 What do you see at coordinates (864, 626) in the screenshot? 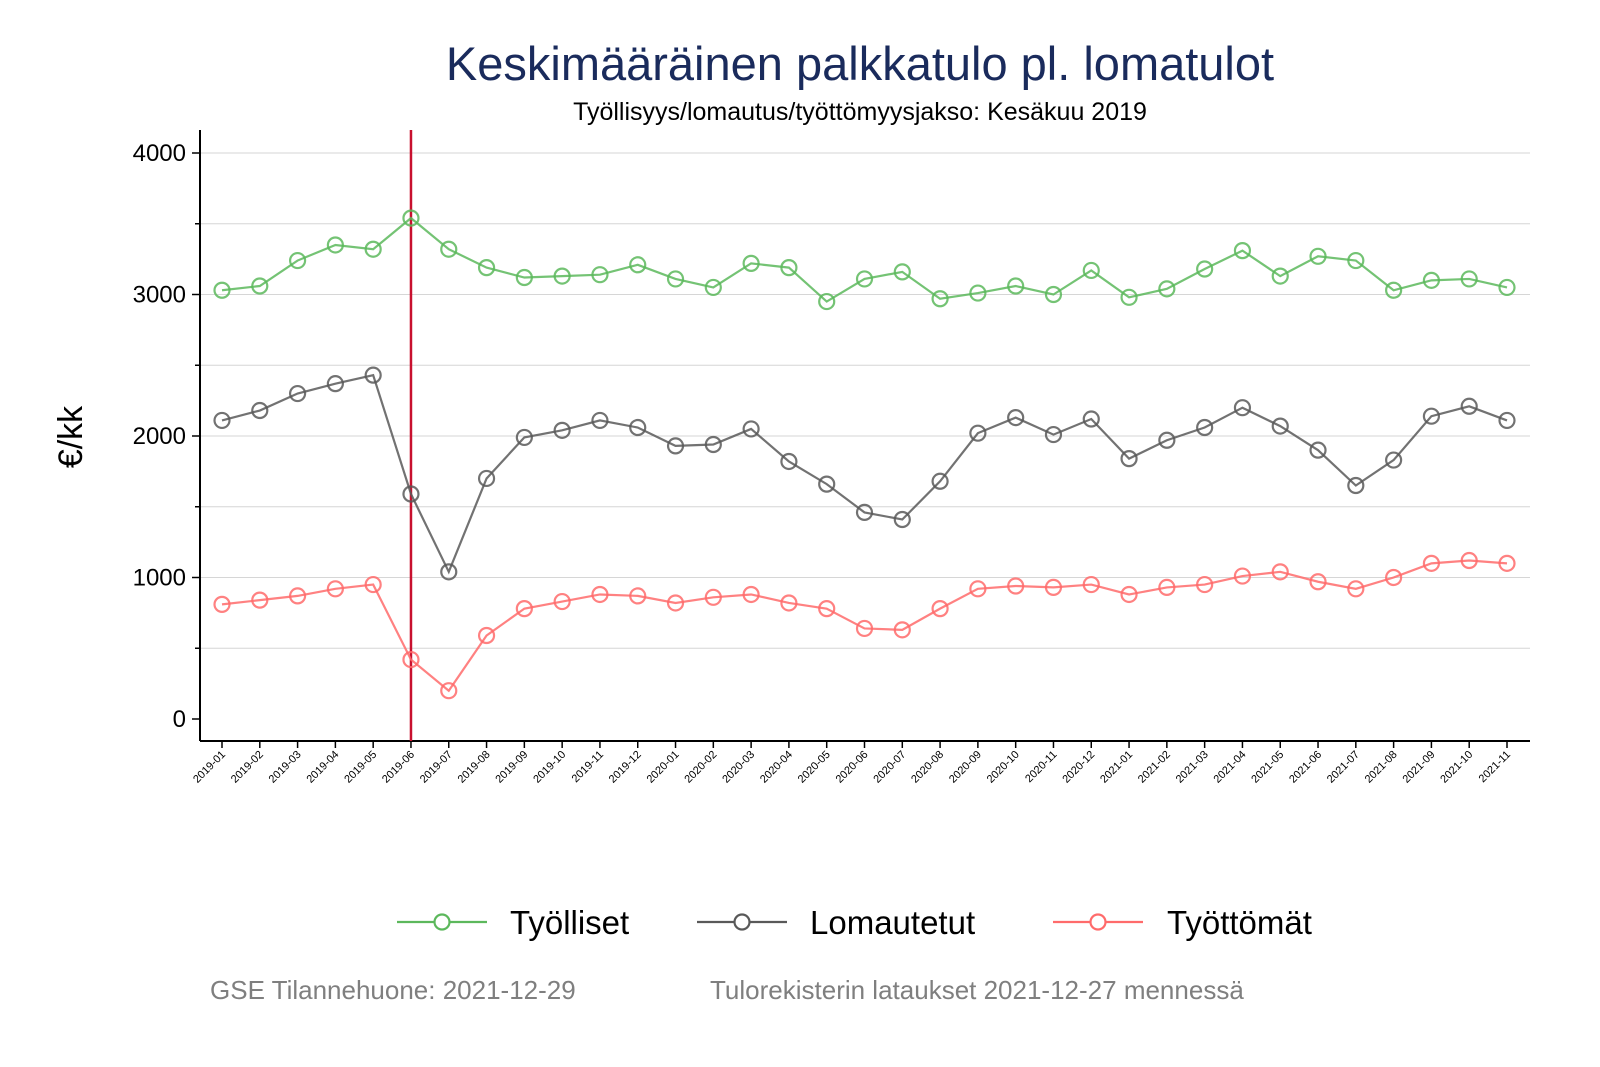
I see `series-line` at bounding box center [864, 626].